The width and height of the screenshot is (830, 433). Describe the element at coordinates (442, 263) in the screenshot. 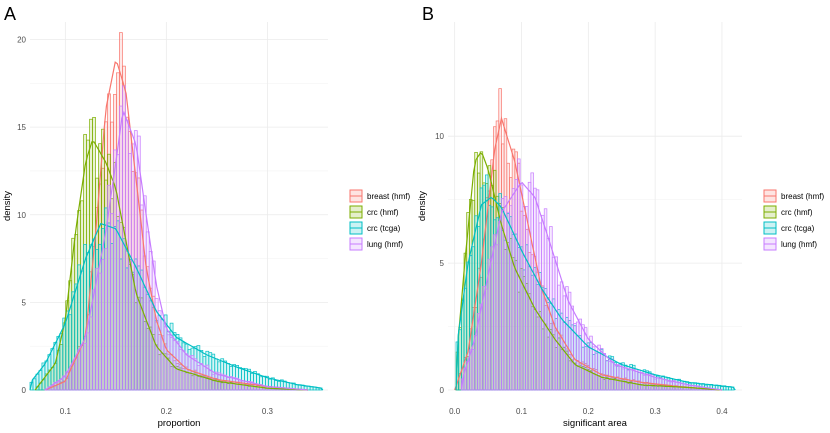

I see `y-tick-label: 5` at that location.